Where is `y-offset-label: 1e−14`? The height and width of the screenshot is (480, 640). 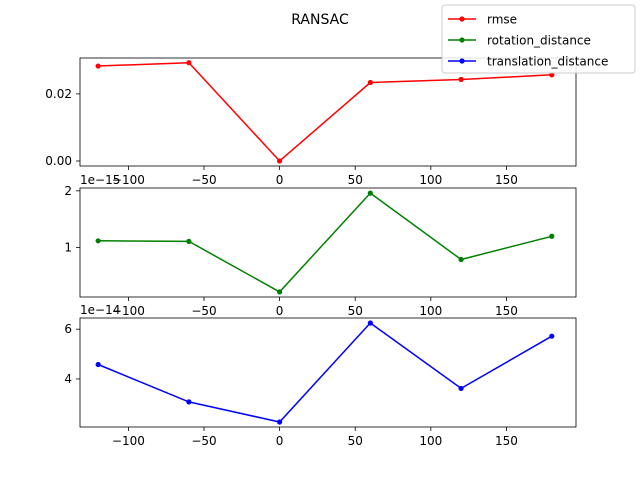 y-offset-label: 1e−14 is located at coordinates (100, 310).